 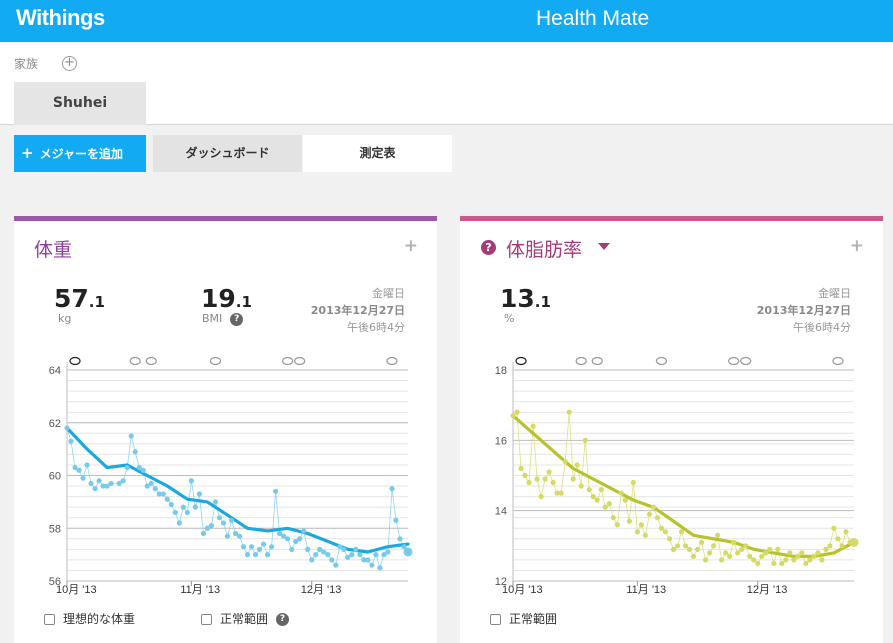 I want to click on weight-title: 体重, so click(x=53, y=250).